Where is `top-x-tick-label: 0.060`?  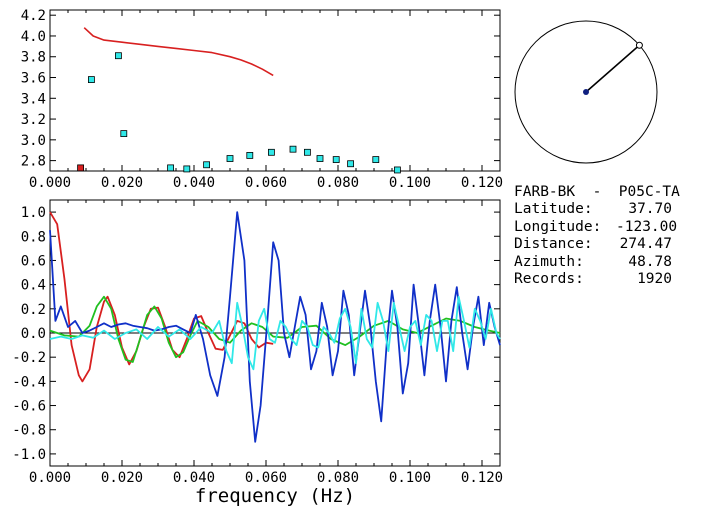 top-x-tick-label: 0.060 is located at coordinates (266, 183).